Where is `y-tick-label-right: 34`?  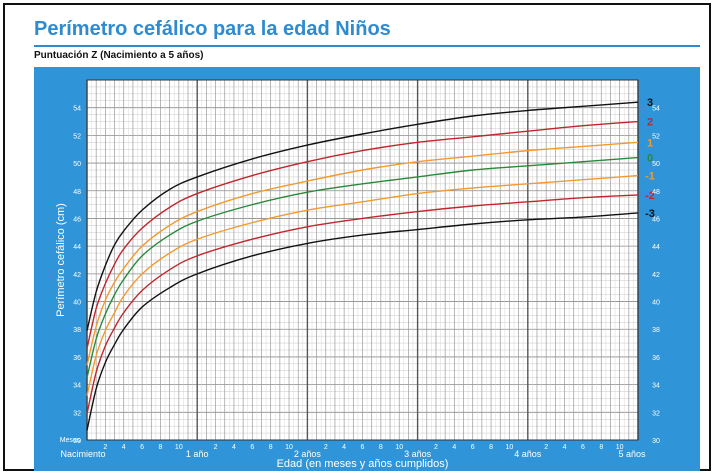 y-tick-label-right: 34 is located at coordinates (656, 386).